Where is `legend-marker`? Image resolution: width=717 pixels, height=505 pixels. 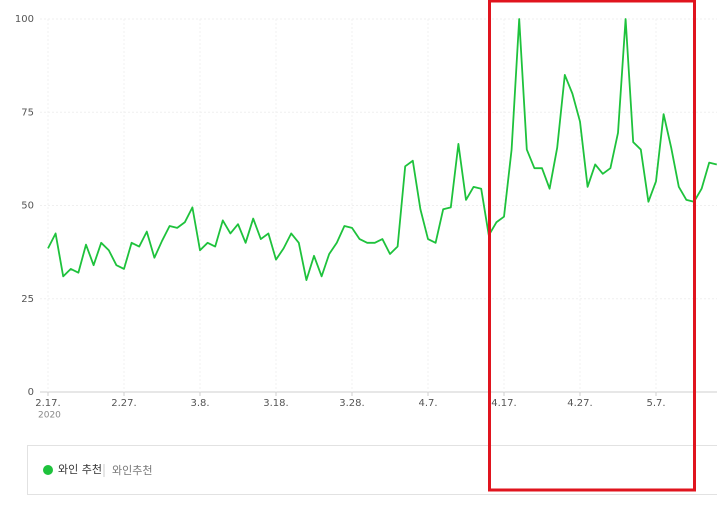
legend-marker is located at coordinates (48, 470).